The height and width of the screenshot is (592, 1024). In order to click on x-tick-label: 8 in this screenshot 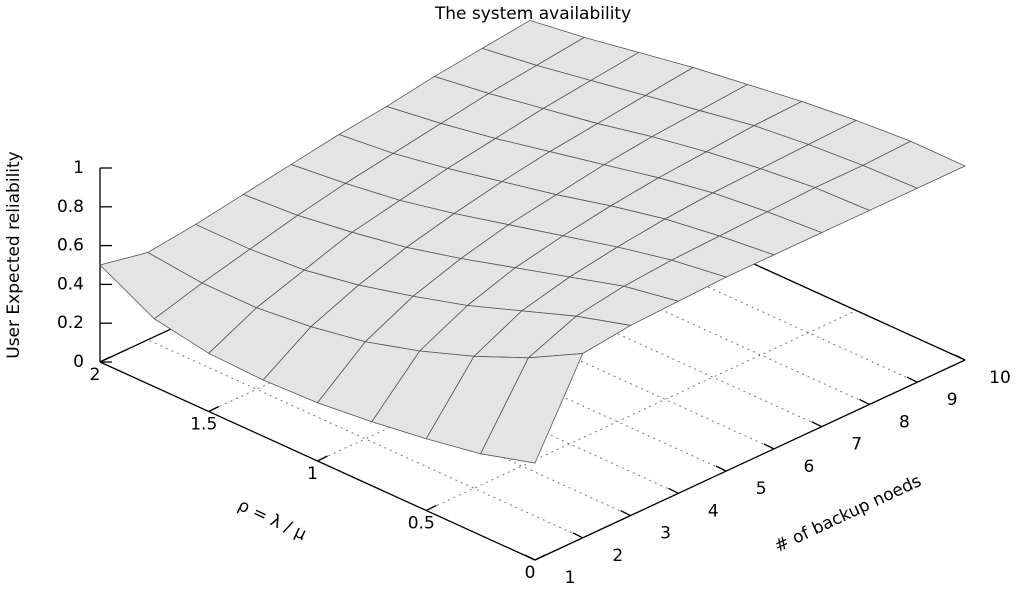, I will do `click(904, 422)`.